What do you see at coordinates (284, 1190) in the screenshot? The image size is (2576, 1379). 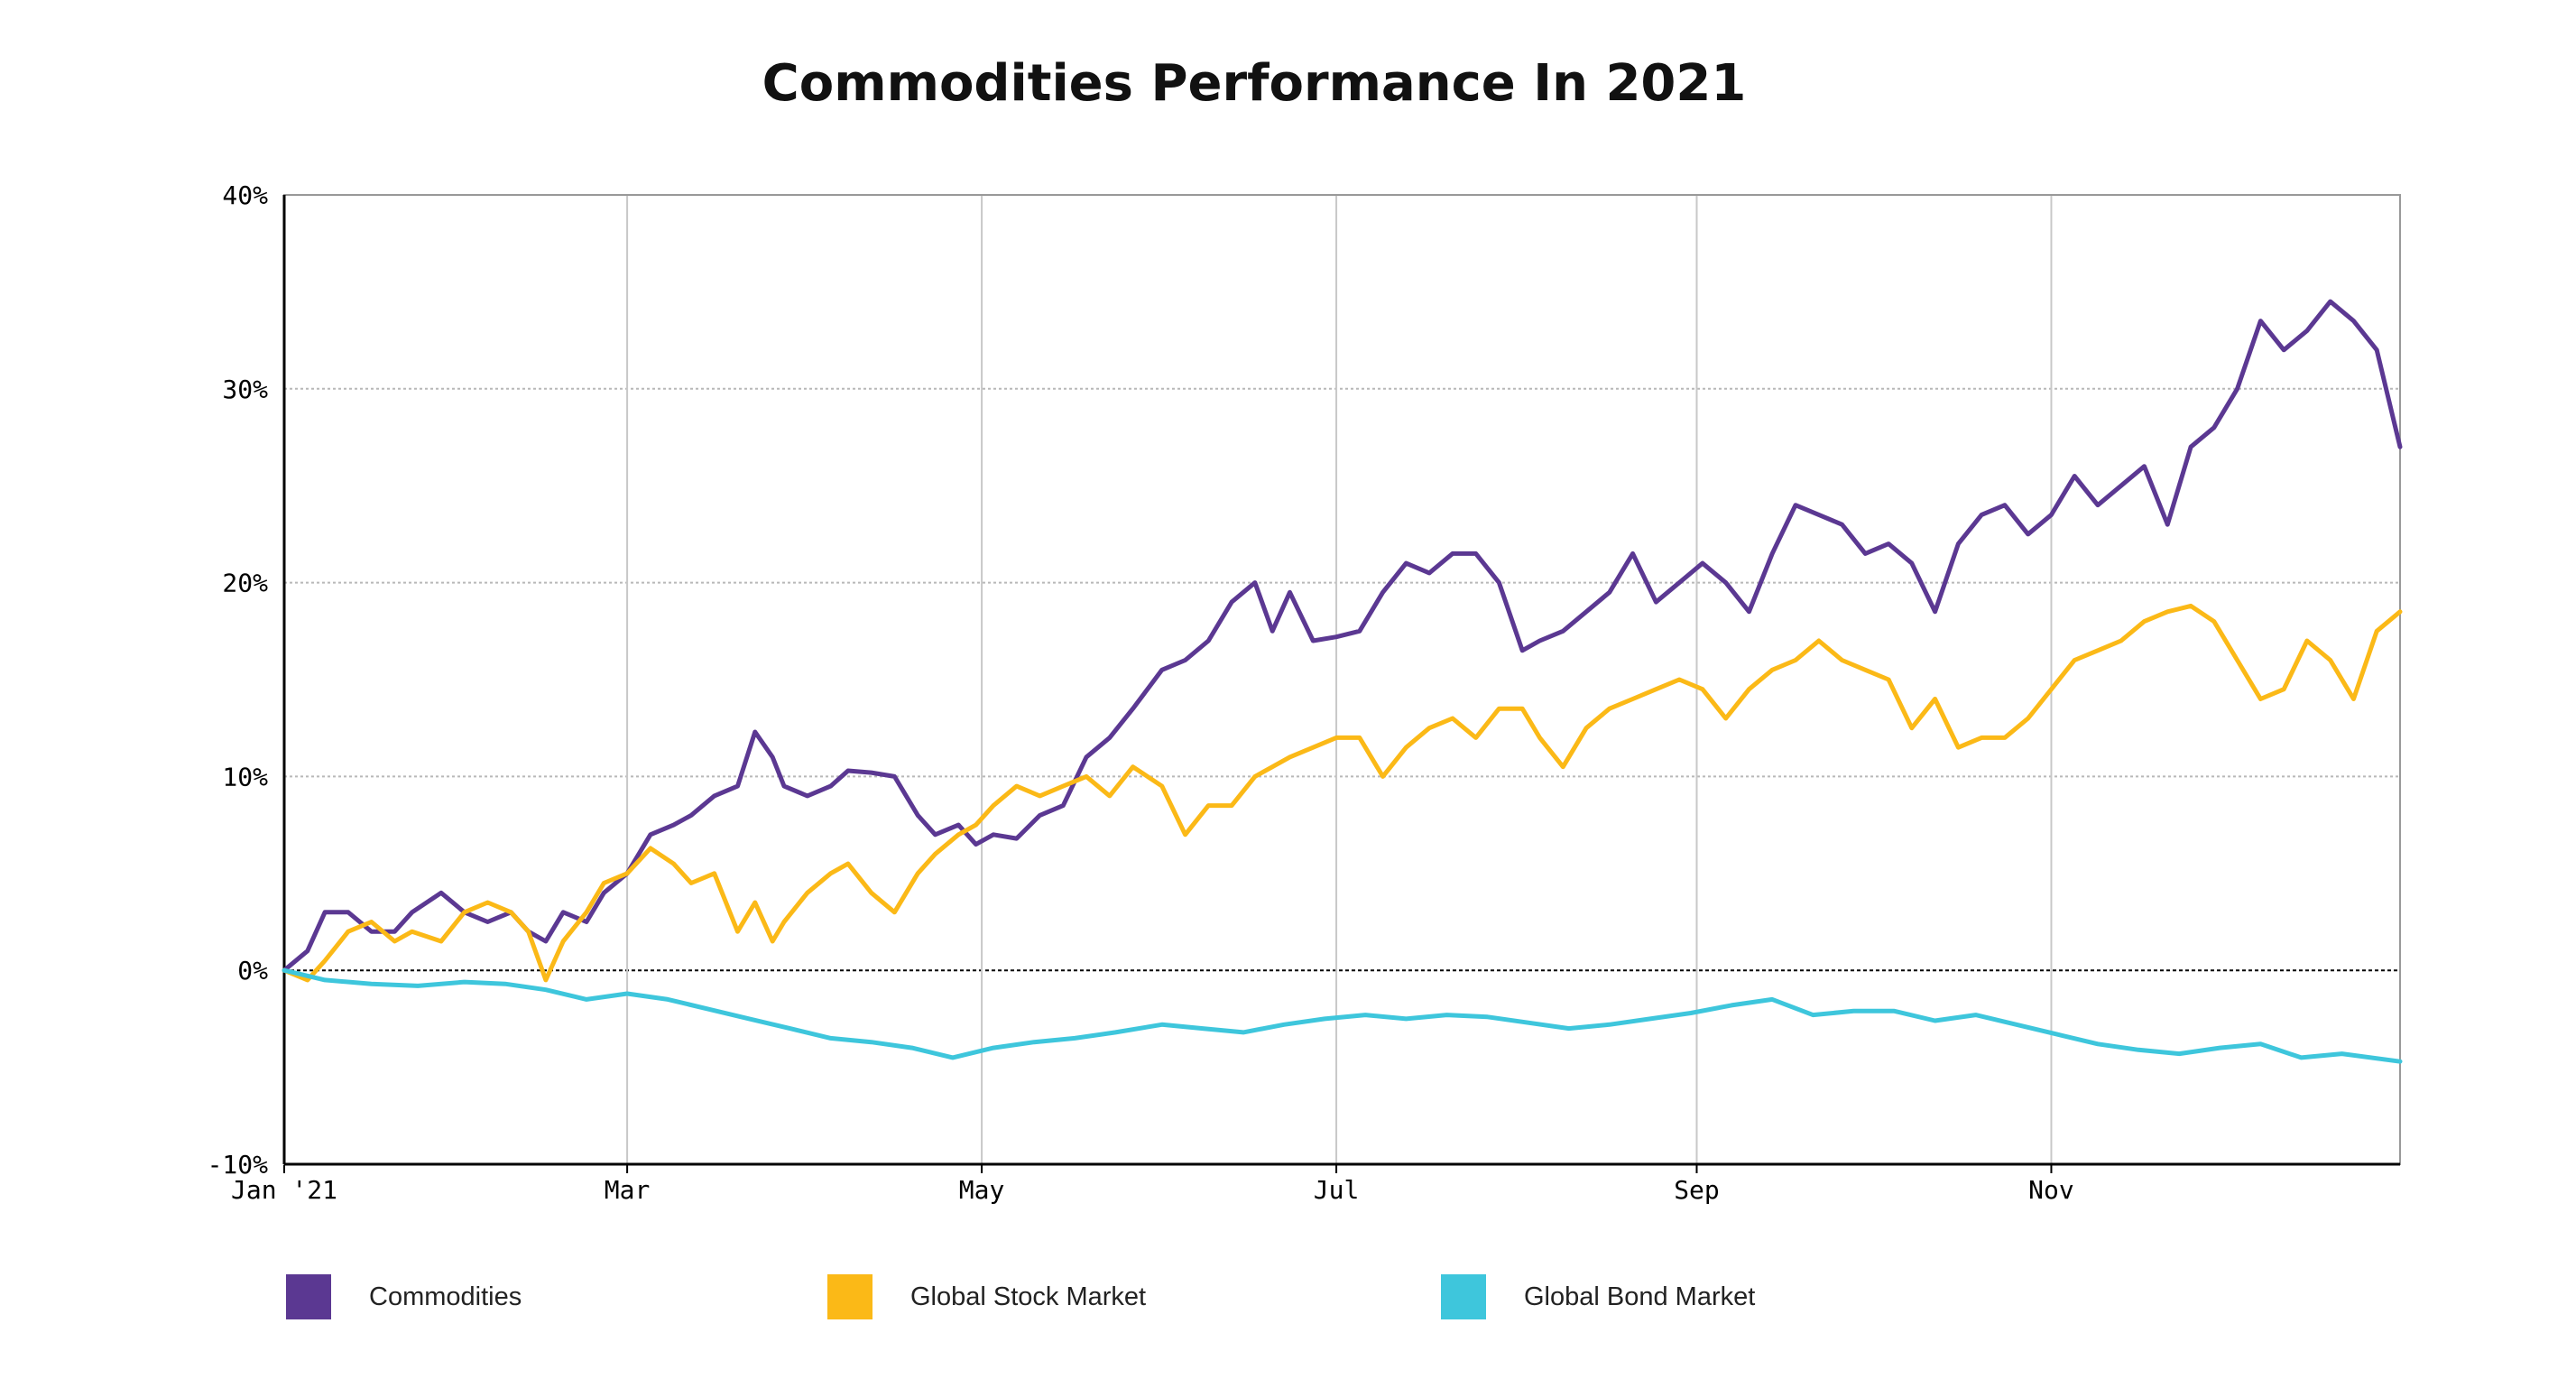 I see `x-tick-label: Jan '21` at bounding box center [284, 1190].